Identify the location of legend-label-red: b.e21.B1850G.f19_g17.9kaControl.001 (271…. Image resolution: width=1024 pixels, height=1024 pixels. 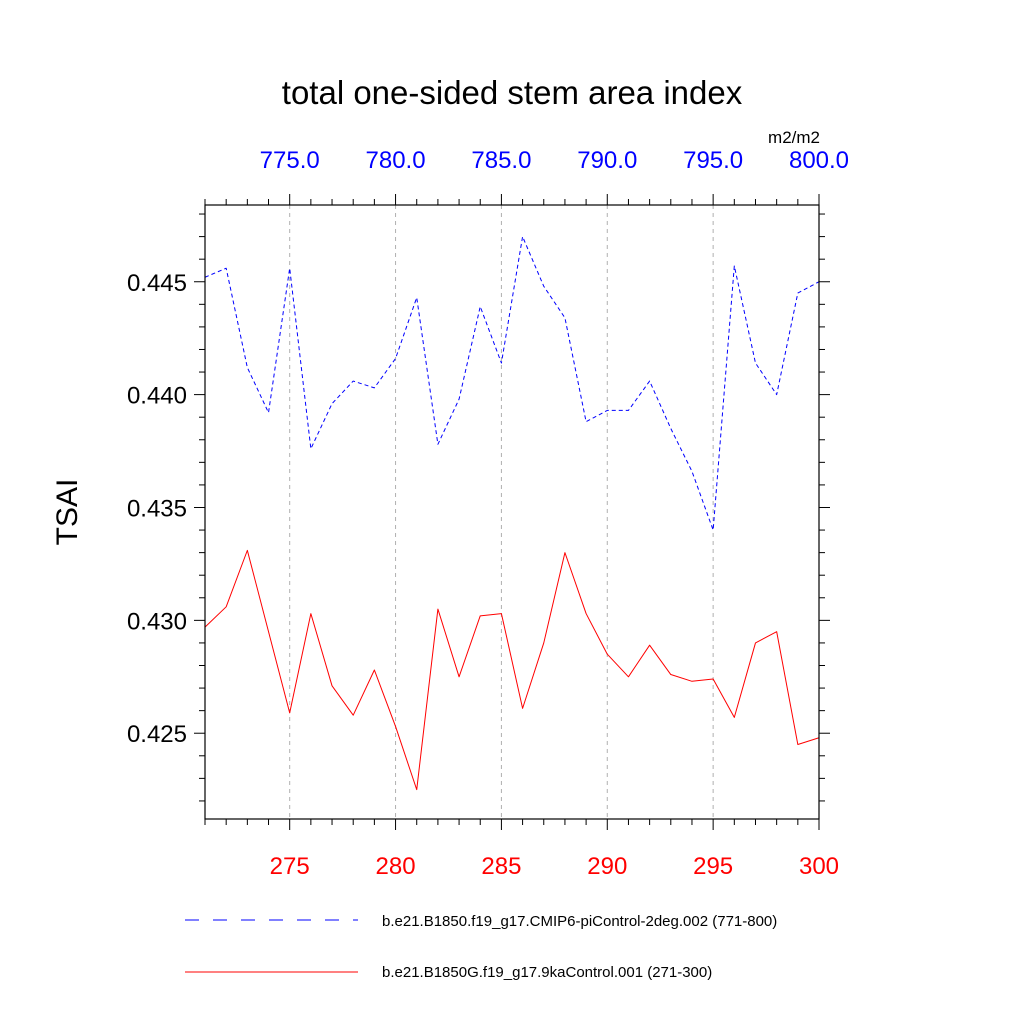
(547, 972).